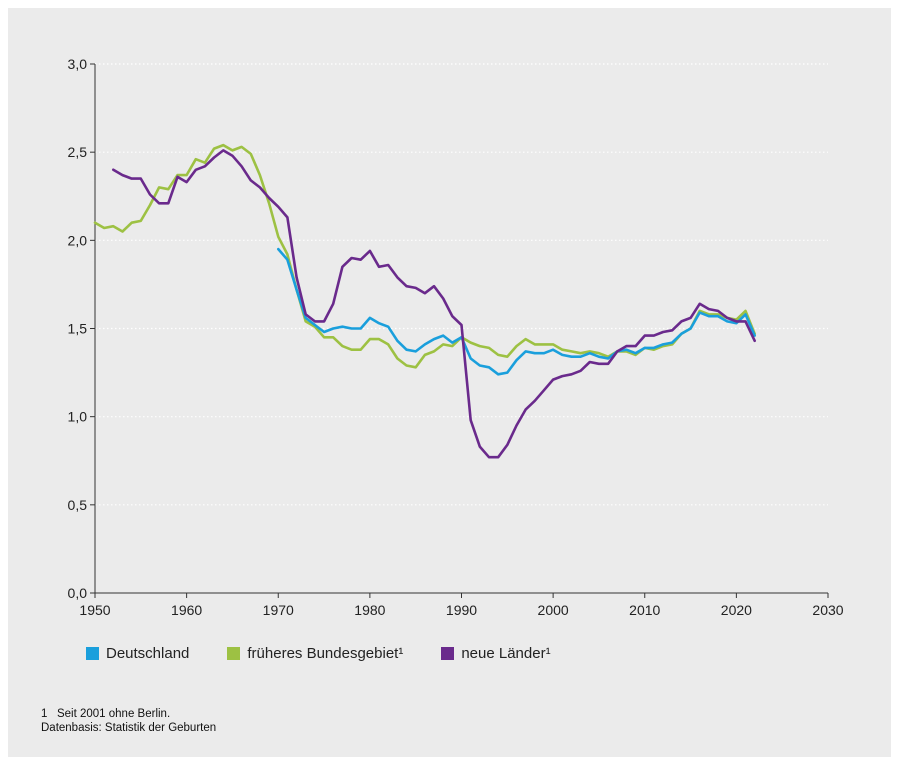 This screenshot has width=899, height=765. I want to click on x-tick-label: 2000, so click(553, 610).